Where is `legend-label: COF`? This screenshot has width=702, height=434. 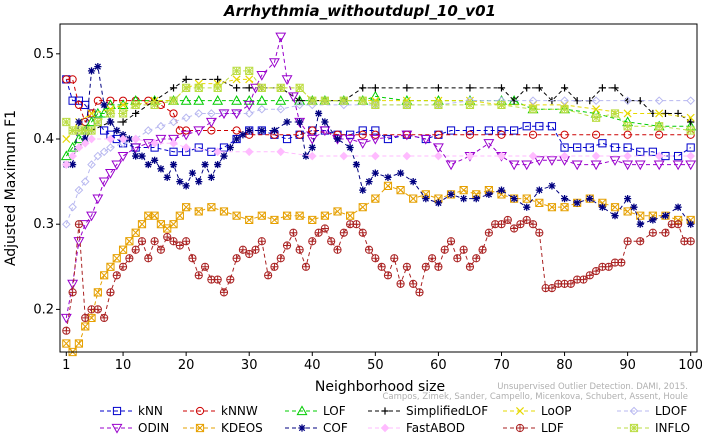
legend-label: COF is located at coordinates (335, 427).